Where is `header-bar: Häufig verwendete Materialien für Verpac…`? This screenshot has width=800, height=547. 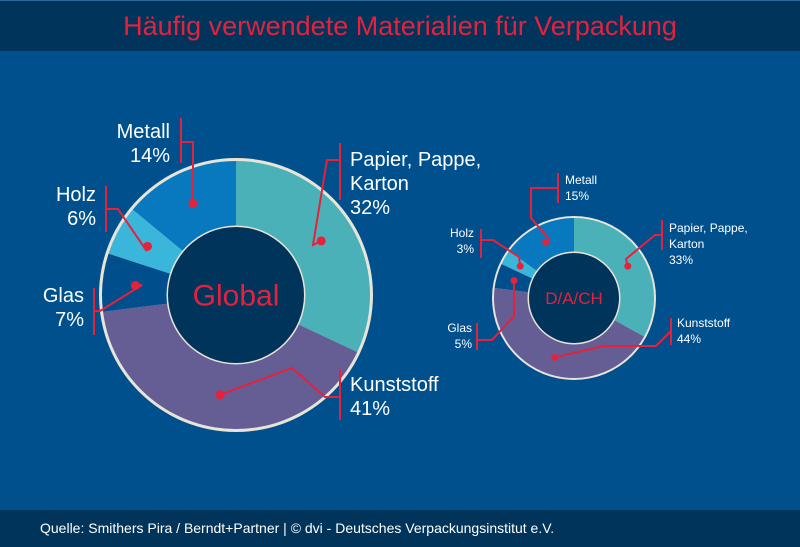
header-bar: Häufig verwendete Materialien für Verpac… is located at coordinates (400, 25).